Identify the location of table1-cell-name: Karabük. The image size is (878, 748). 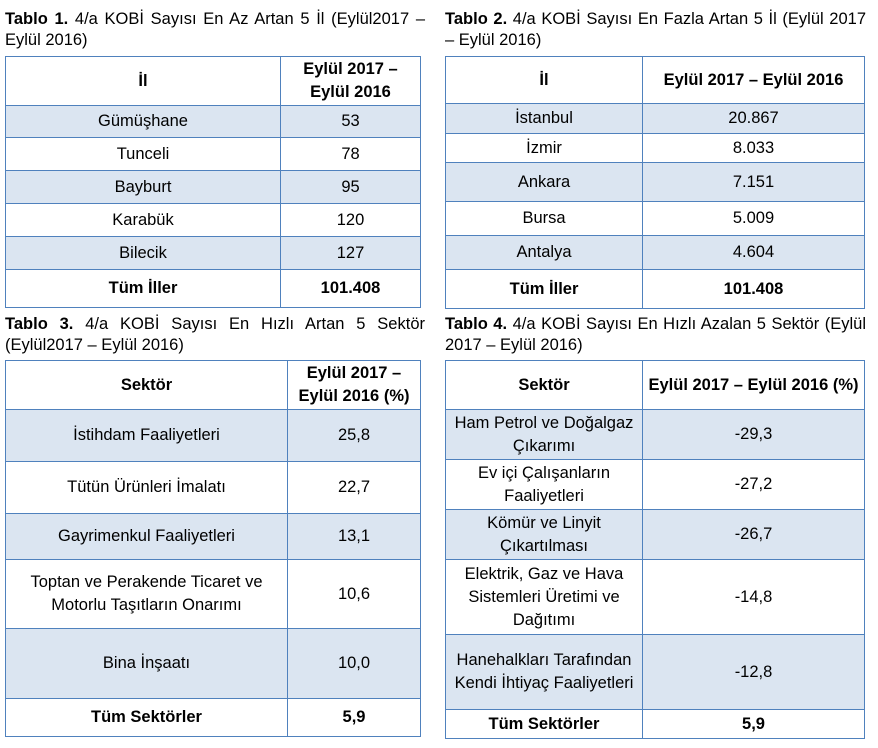
(143, 220).